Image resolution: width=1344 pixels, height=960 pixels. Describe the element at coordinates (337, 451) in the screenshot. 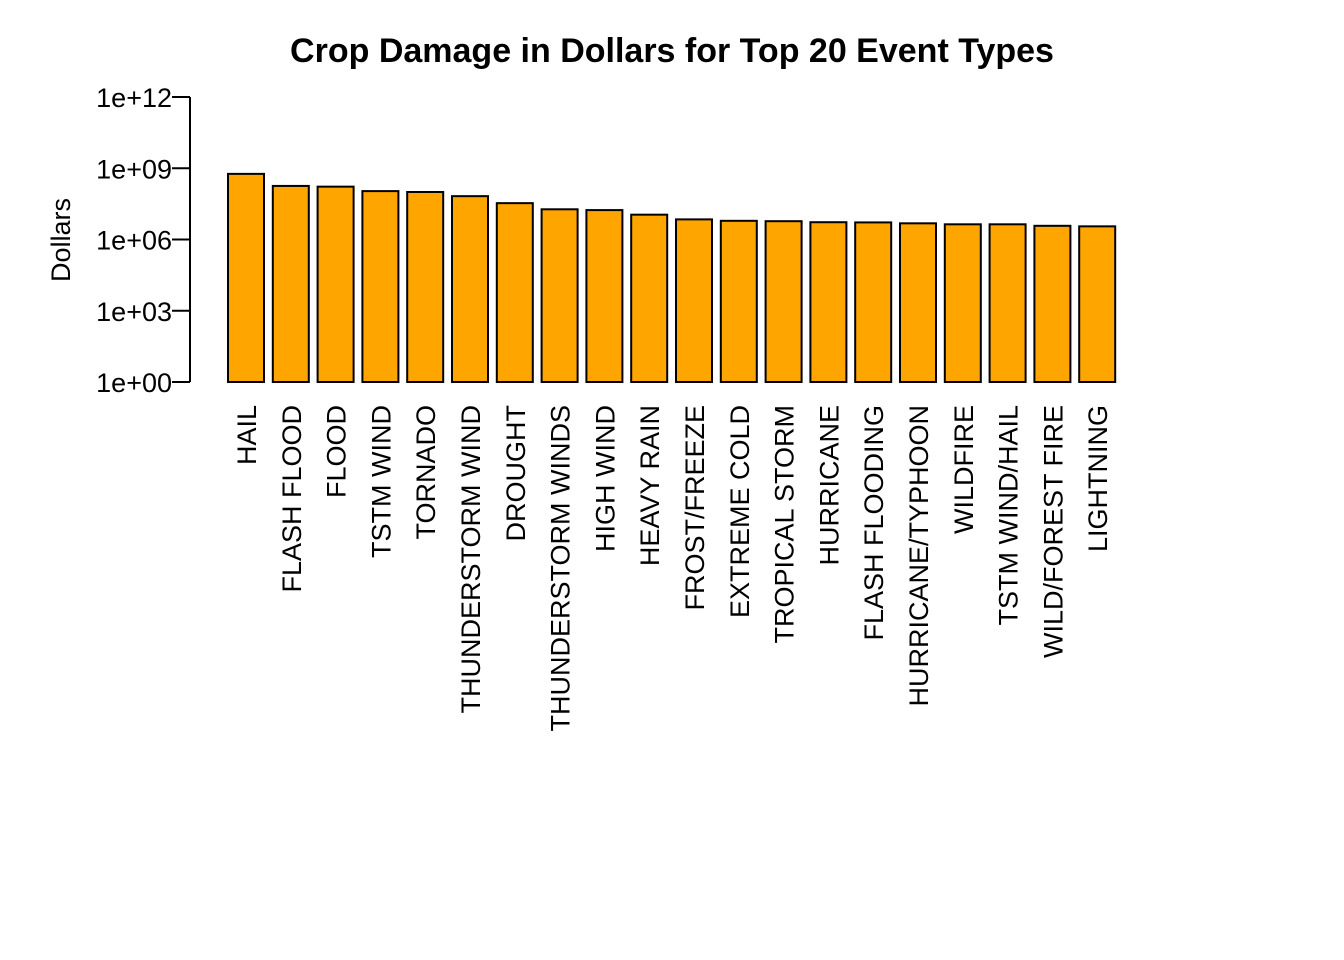

I see `x-category-label: FLOOD` at that location.